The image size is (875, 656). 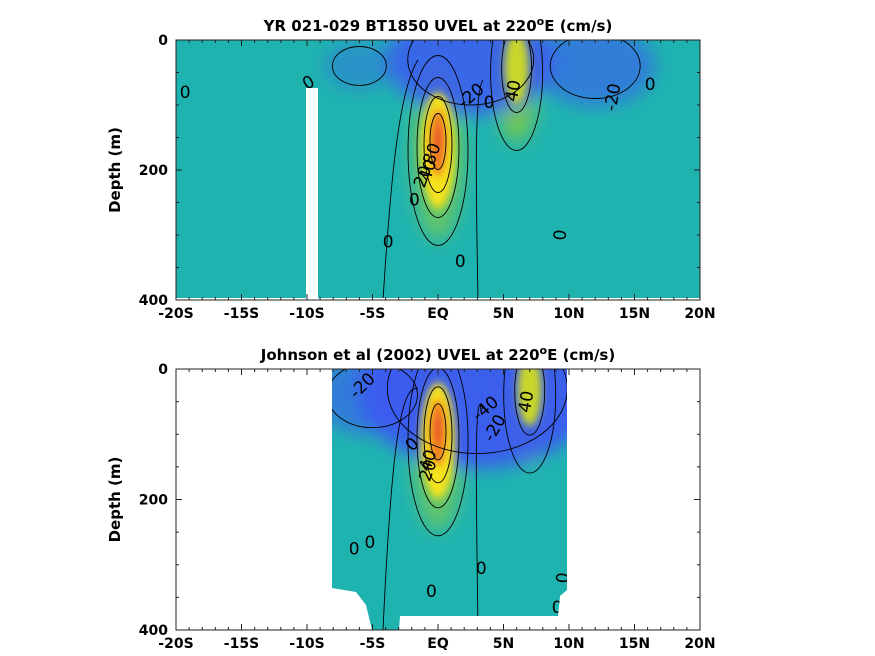 I want to click on chart-title: YR 021-029 BT1850 UVEL at 220oE (cm/s), so click(x=438, y=25).